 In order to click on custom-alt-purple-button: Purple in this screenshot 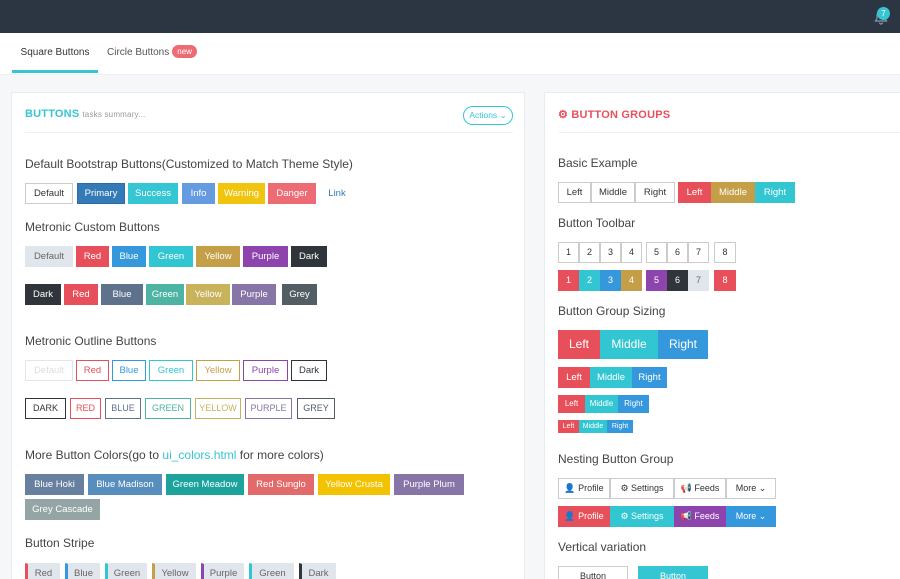, I will do `click(254, 294)`.